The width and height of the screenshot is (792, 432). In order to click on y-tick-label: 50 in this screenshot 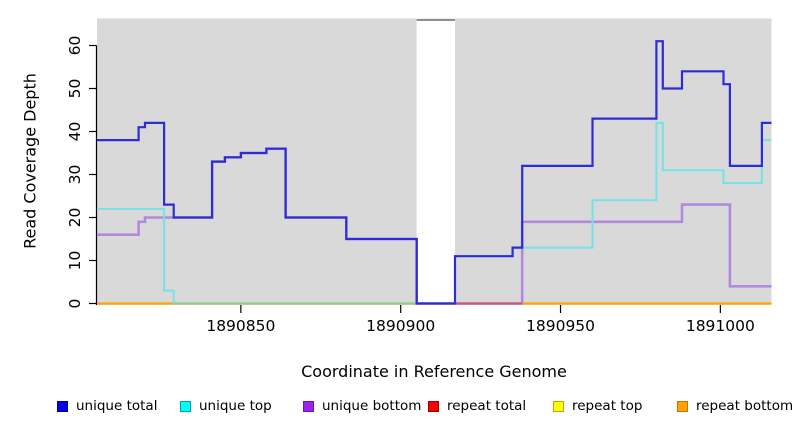, I will do `click(75, 89)`.